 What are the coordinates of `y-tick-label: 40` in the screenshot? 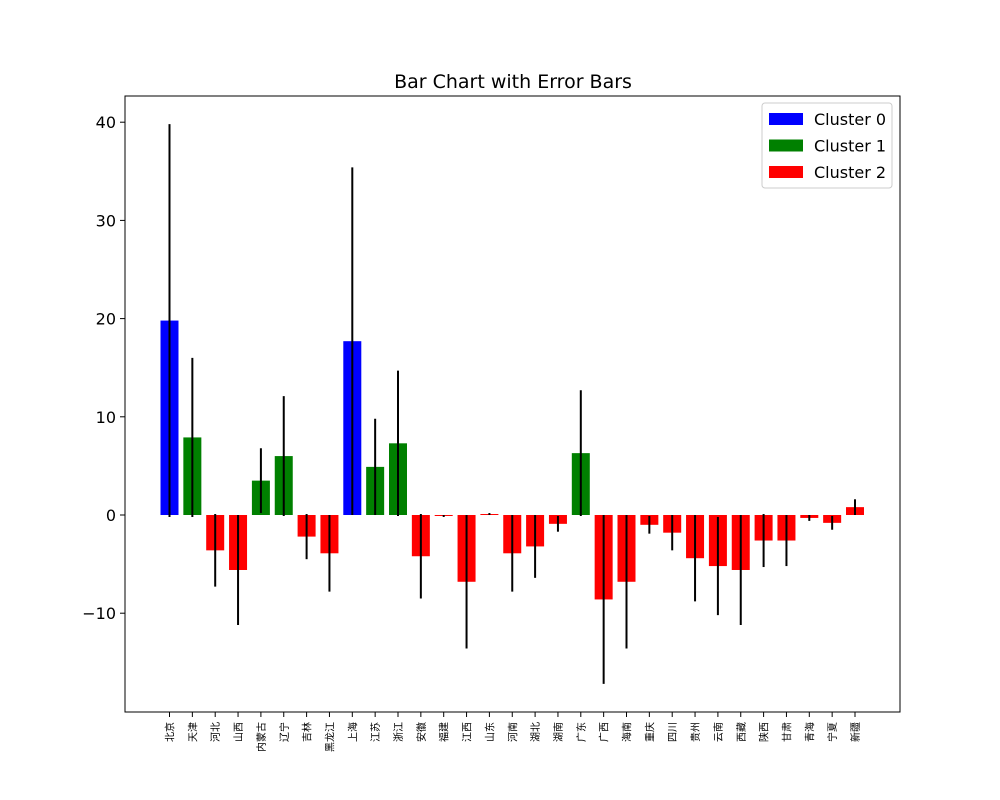 It's located at (106, 122).